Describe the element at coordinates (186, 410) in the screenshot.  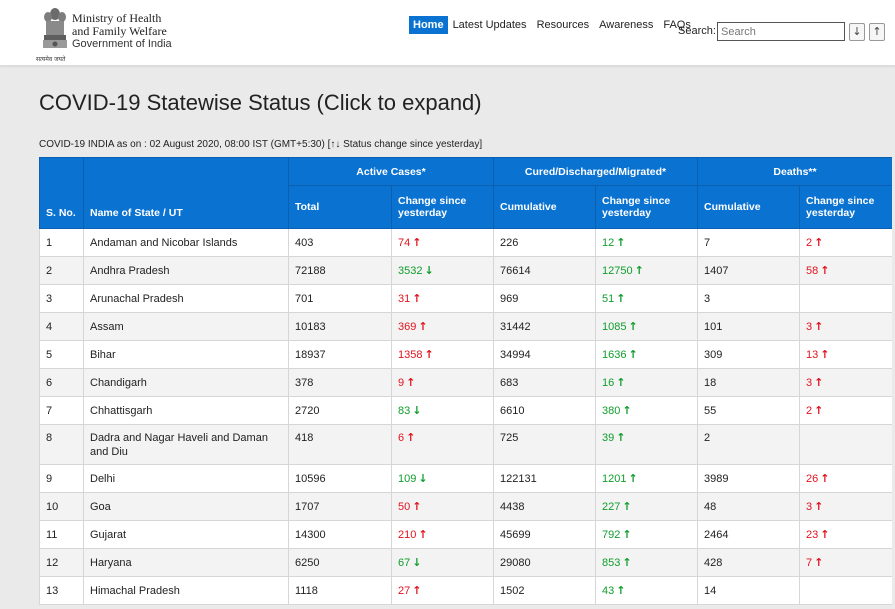
I see `cell-state-name: Chhattisgarh` at that location.